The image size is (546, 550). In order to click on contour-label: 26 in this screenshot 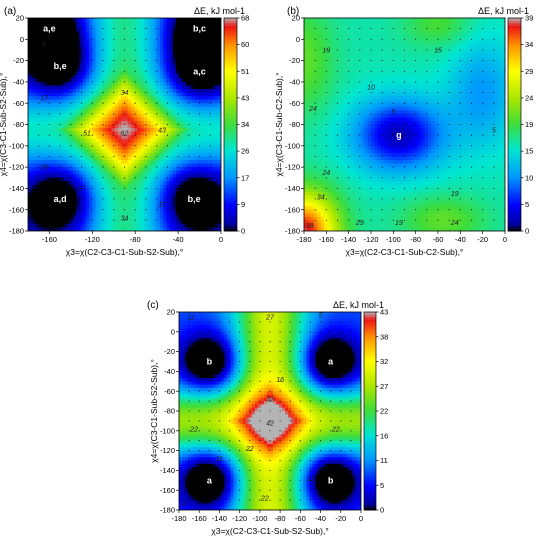, I will do `click(43, 168)`.